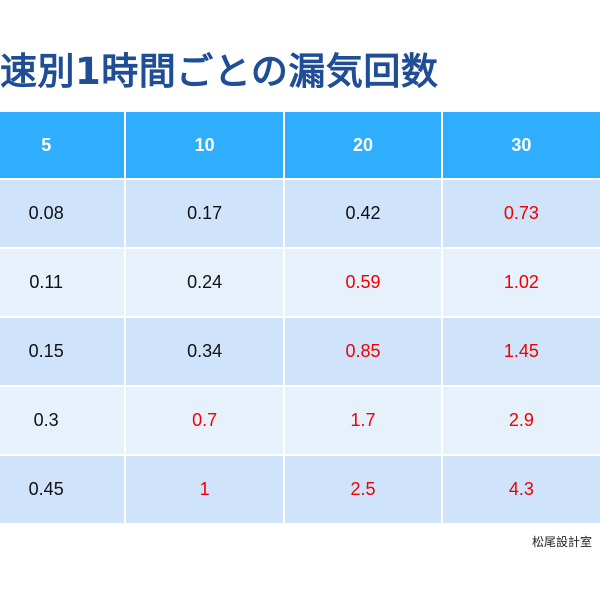 The width and height of the screenshot is (600, 600). I want to click on table-cell: 0.11, so click(63, 282).